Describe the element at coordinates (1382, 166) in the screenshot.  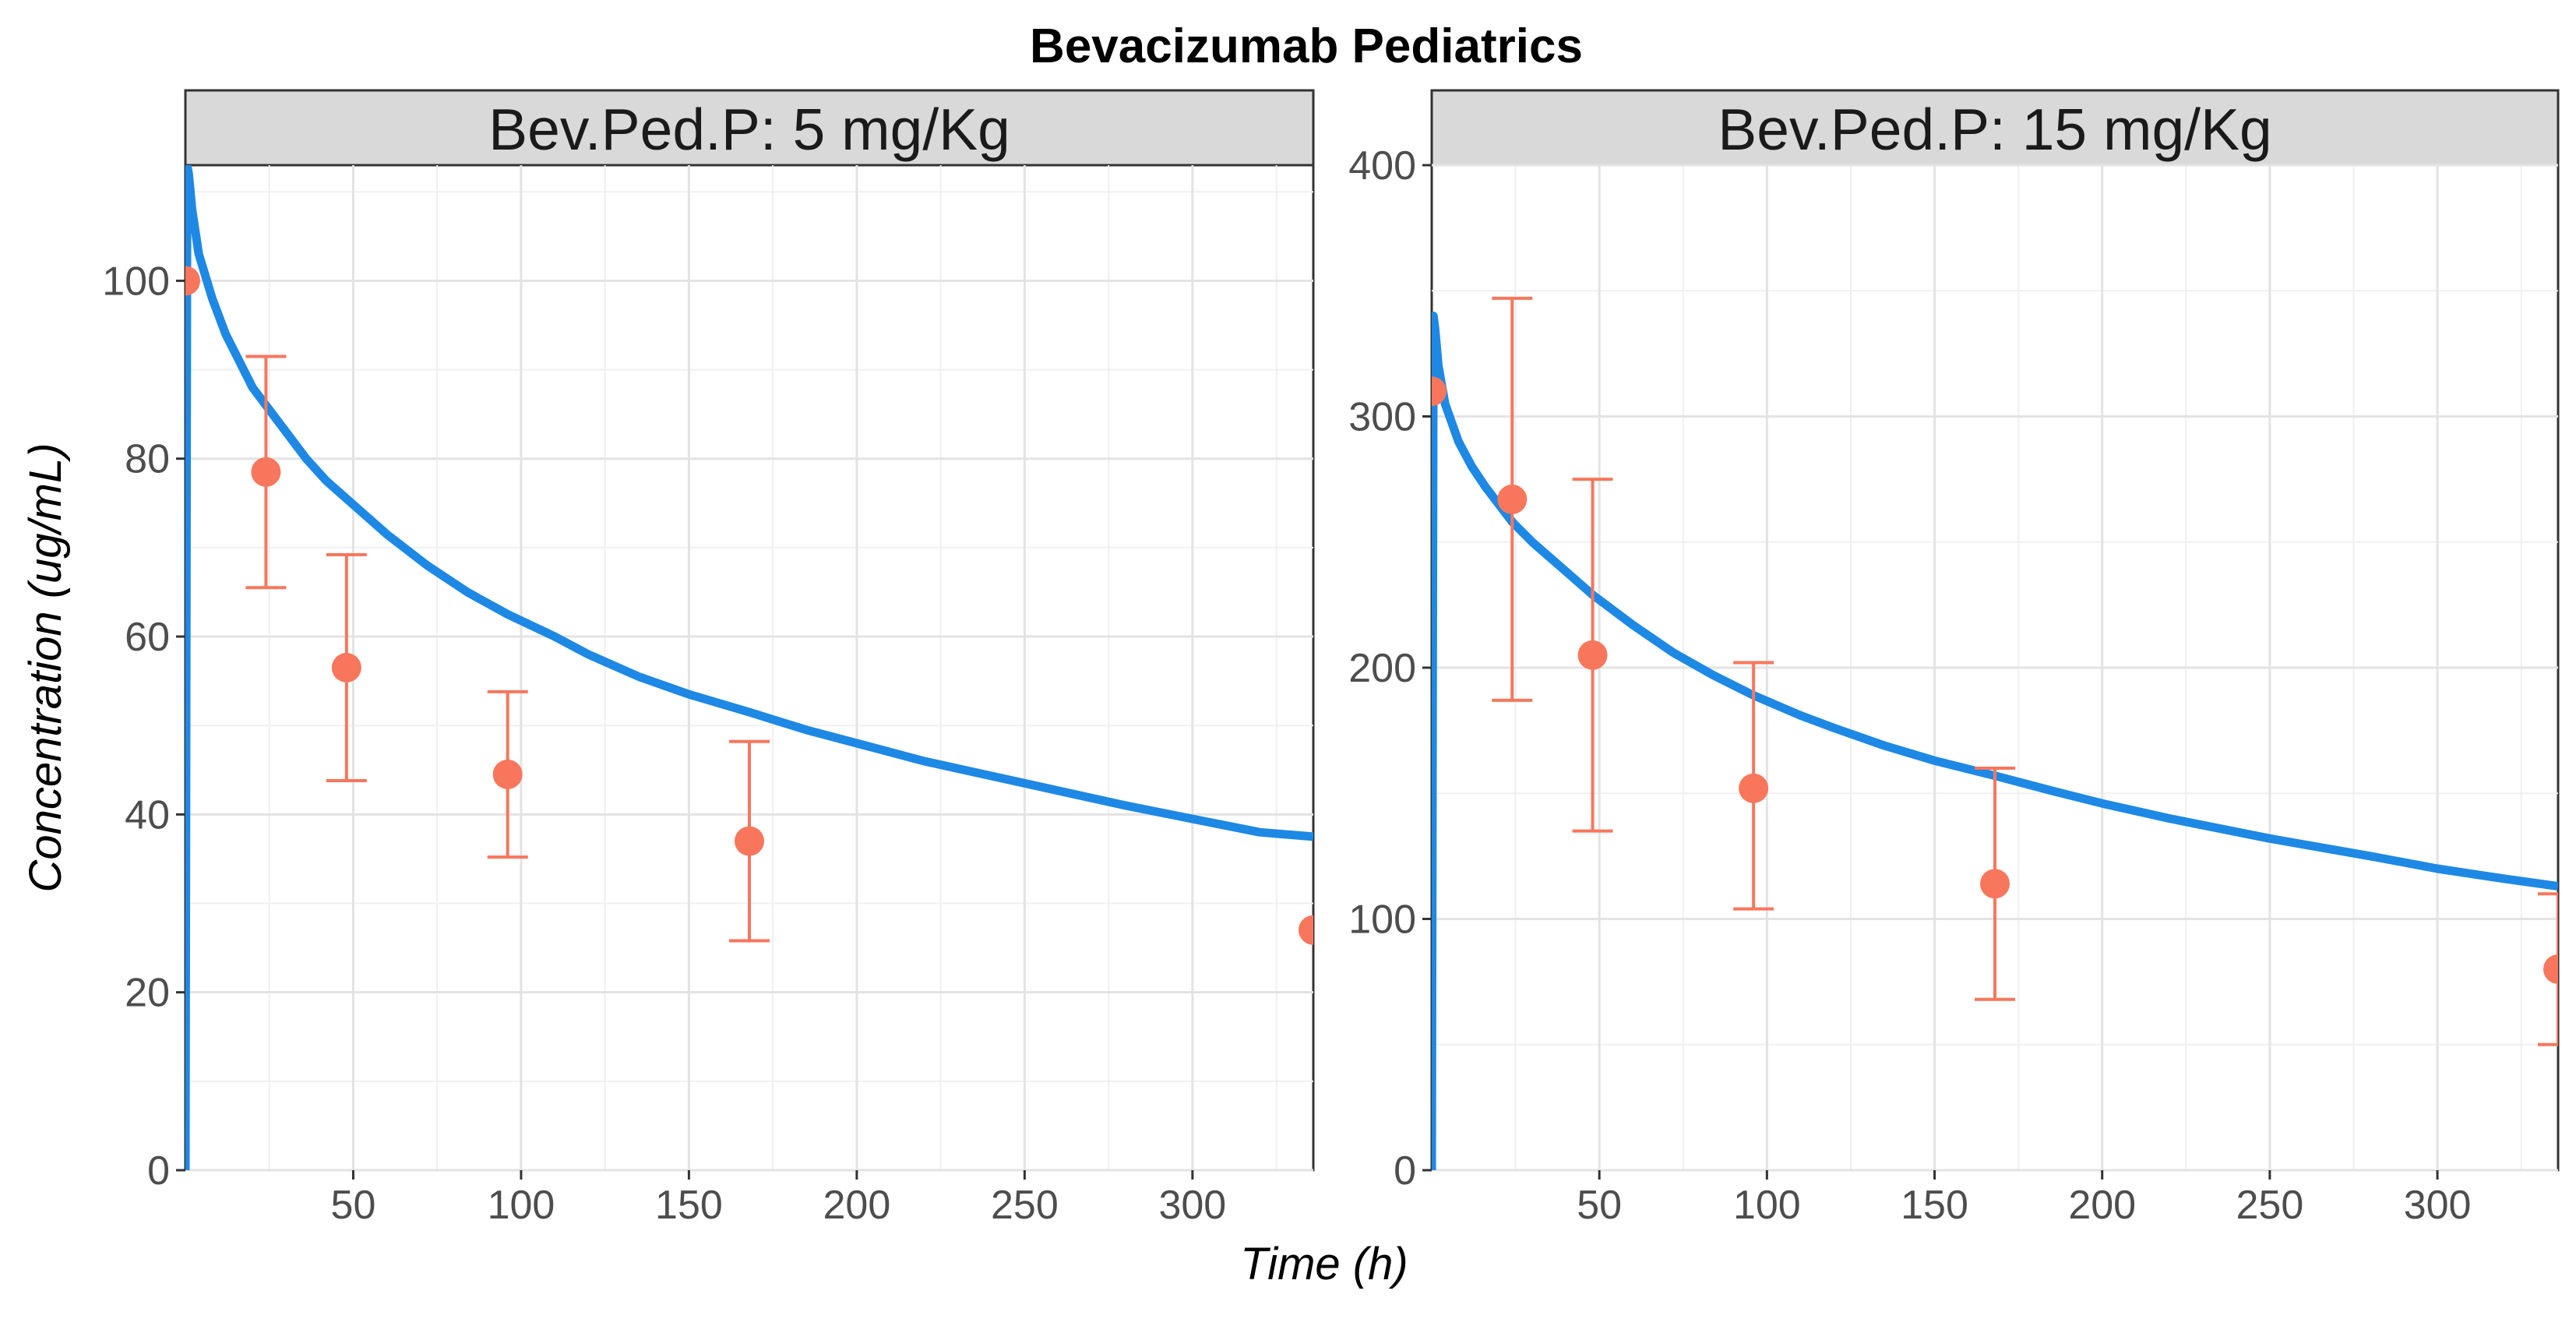
I see `y-tick-label: 400` at that location.